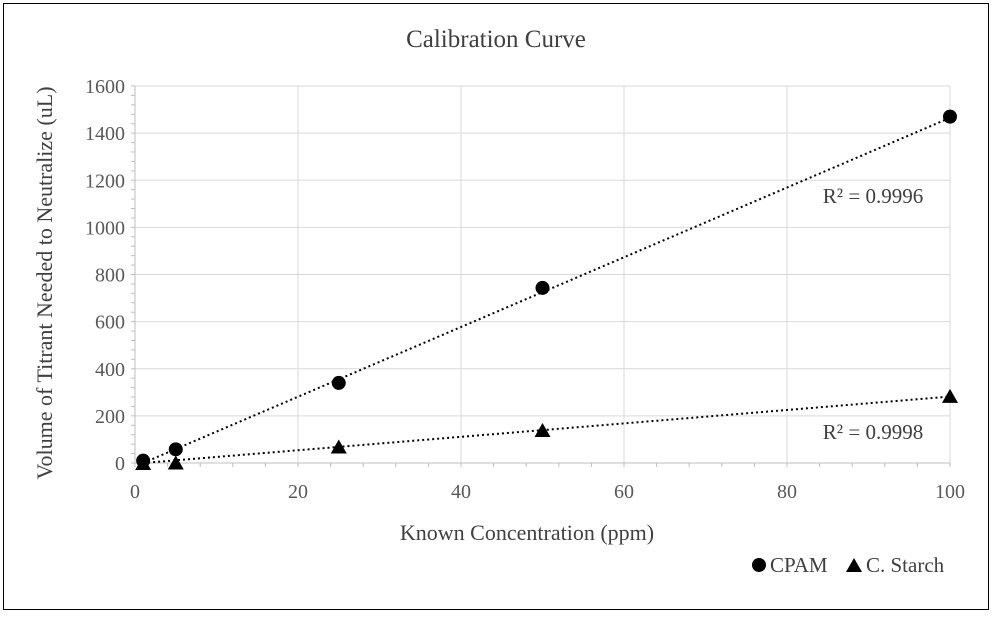 The height and width of the screenshot is (622, 994). Describe the element at coordinates (787, 492) in the screenshot. I see `x-tick-label-80: 80` at that location.